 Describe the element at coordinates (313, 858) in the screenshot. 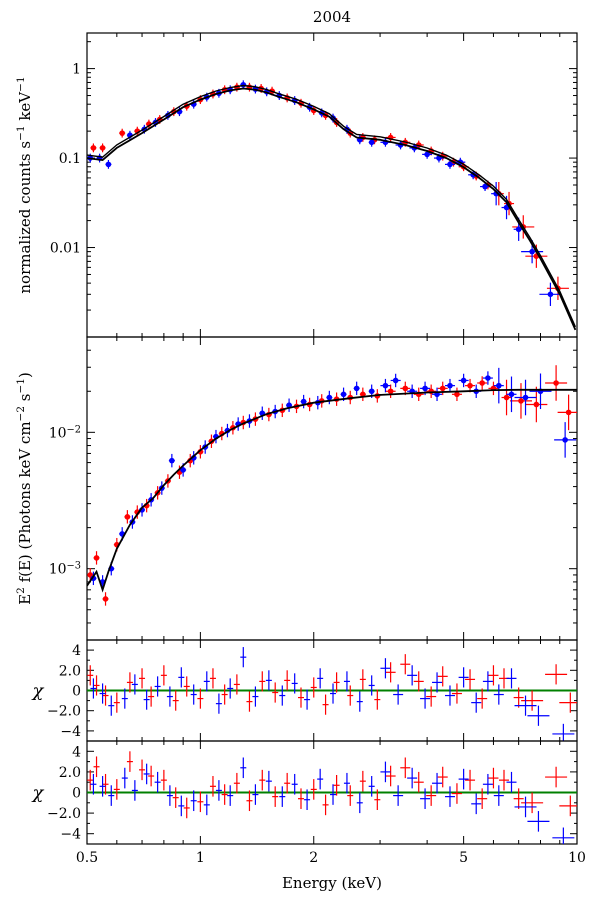

I see `x-tick-label: 2` at that location.